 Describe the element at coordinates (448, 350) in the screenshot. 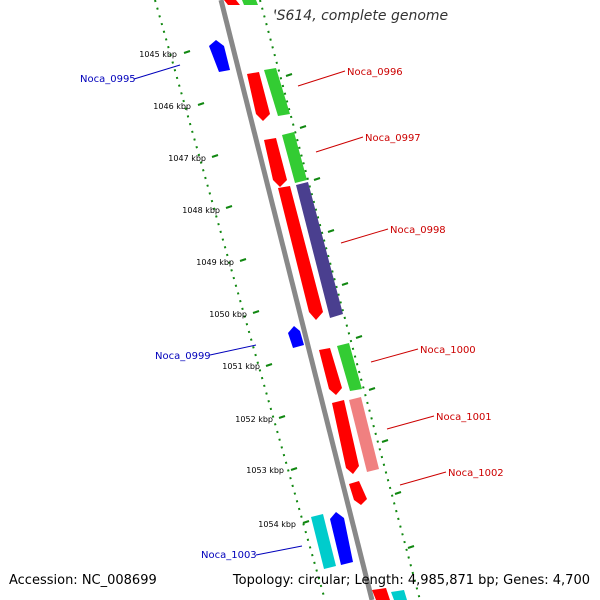

I see `label-noca-1000: Noca_1000` at that location.